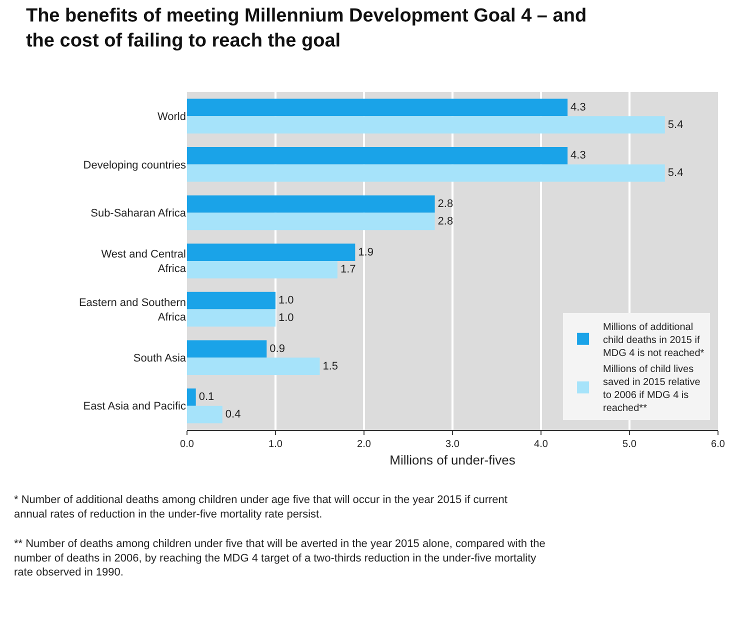  What do you see at coordinates (453, 460) in the screenshot?
I see `x-axis-title: Millions of under-fives` at bounding box center [453, 460].